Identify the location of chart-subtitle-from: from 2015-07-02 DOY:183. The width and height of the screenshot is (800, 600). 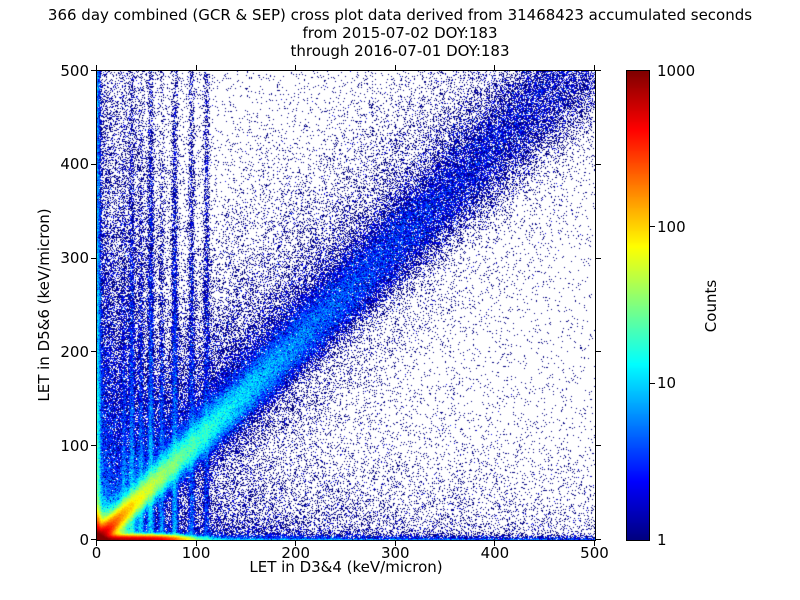
(400, 33).